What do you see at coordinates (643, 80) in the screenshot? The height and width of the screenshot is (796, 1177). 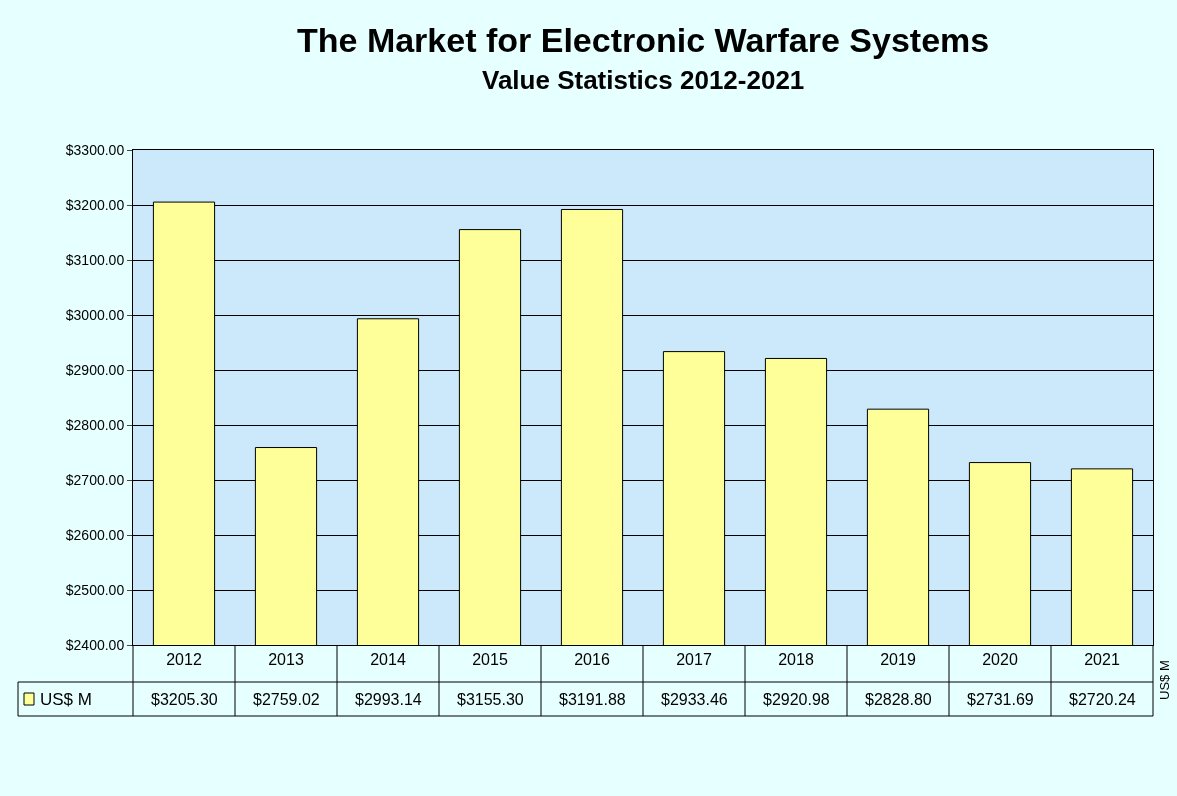 I see `chart-subtitle: Value Statistics 2012-2021` at bounding box center [643, 80].